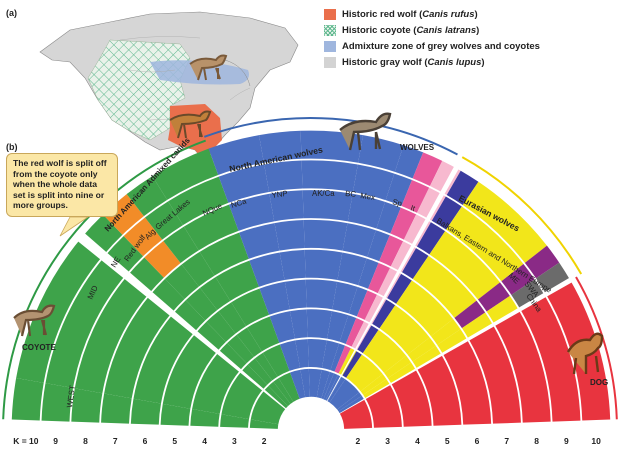 The image size is (621, 450). I want to click on k-label-left: 2, so click(264, 441).